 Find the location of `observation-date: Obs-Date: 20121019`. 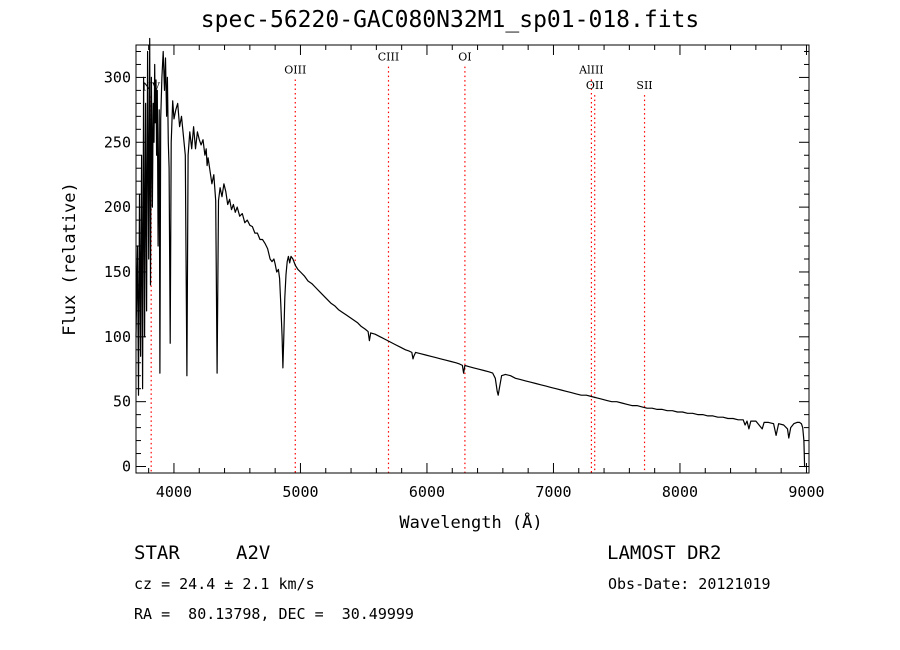

observation-date: Obs-Date: 20121019 is located at coordinates (689, 584).